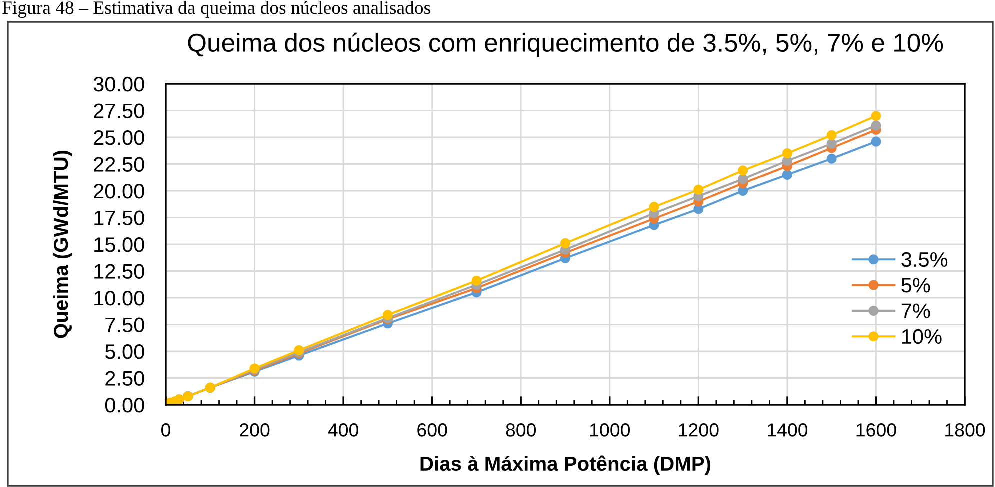 The width and height of the screenshot is (995, 487). What do you see at coordinates (916, 285) in the screenshot?
I see `legend-label: 5%` at bounding box center [916, 285].